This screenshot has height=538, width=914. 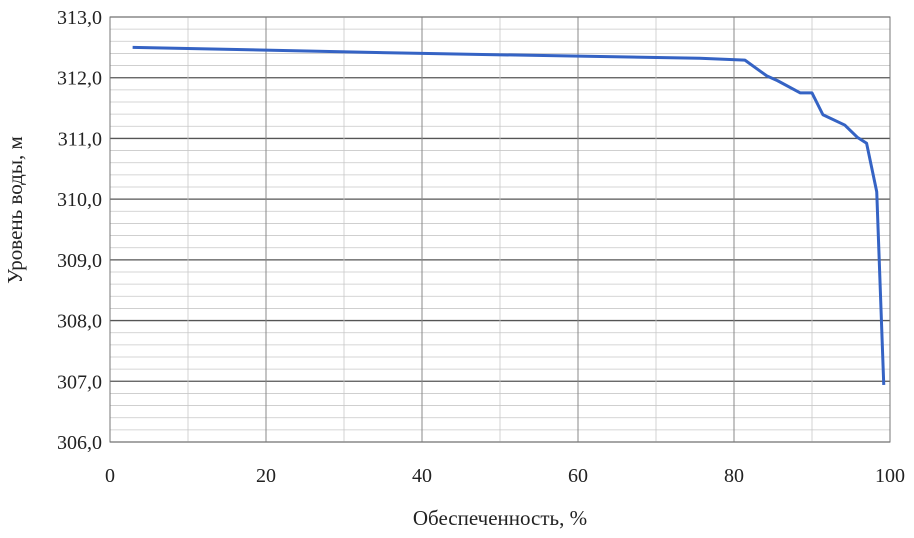 I want to click on x-tick-label: 80, so click(x=734, y=476).